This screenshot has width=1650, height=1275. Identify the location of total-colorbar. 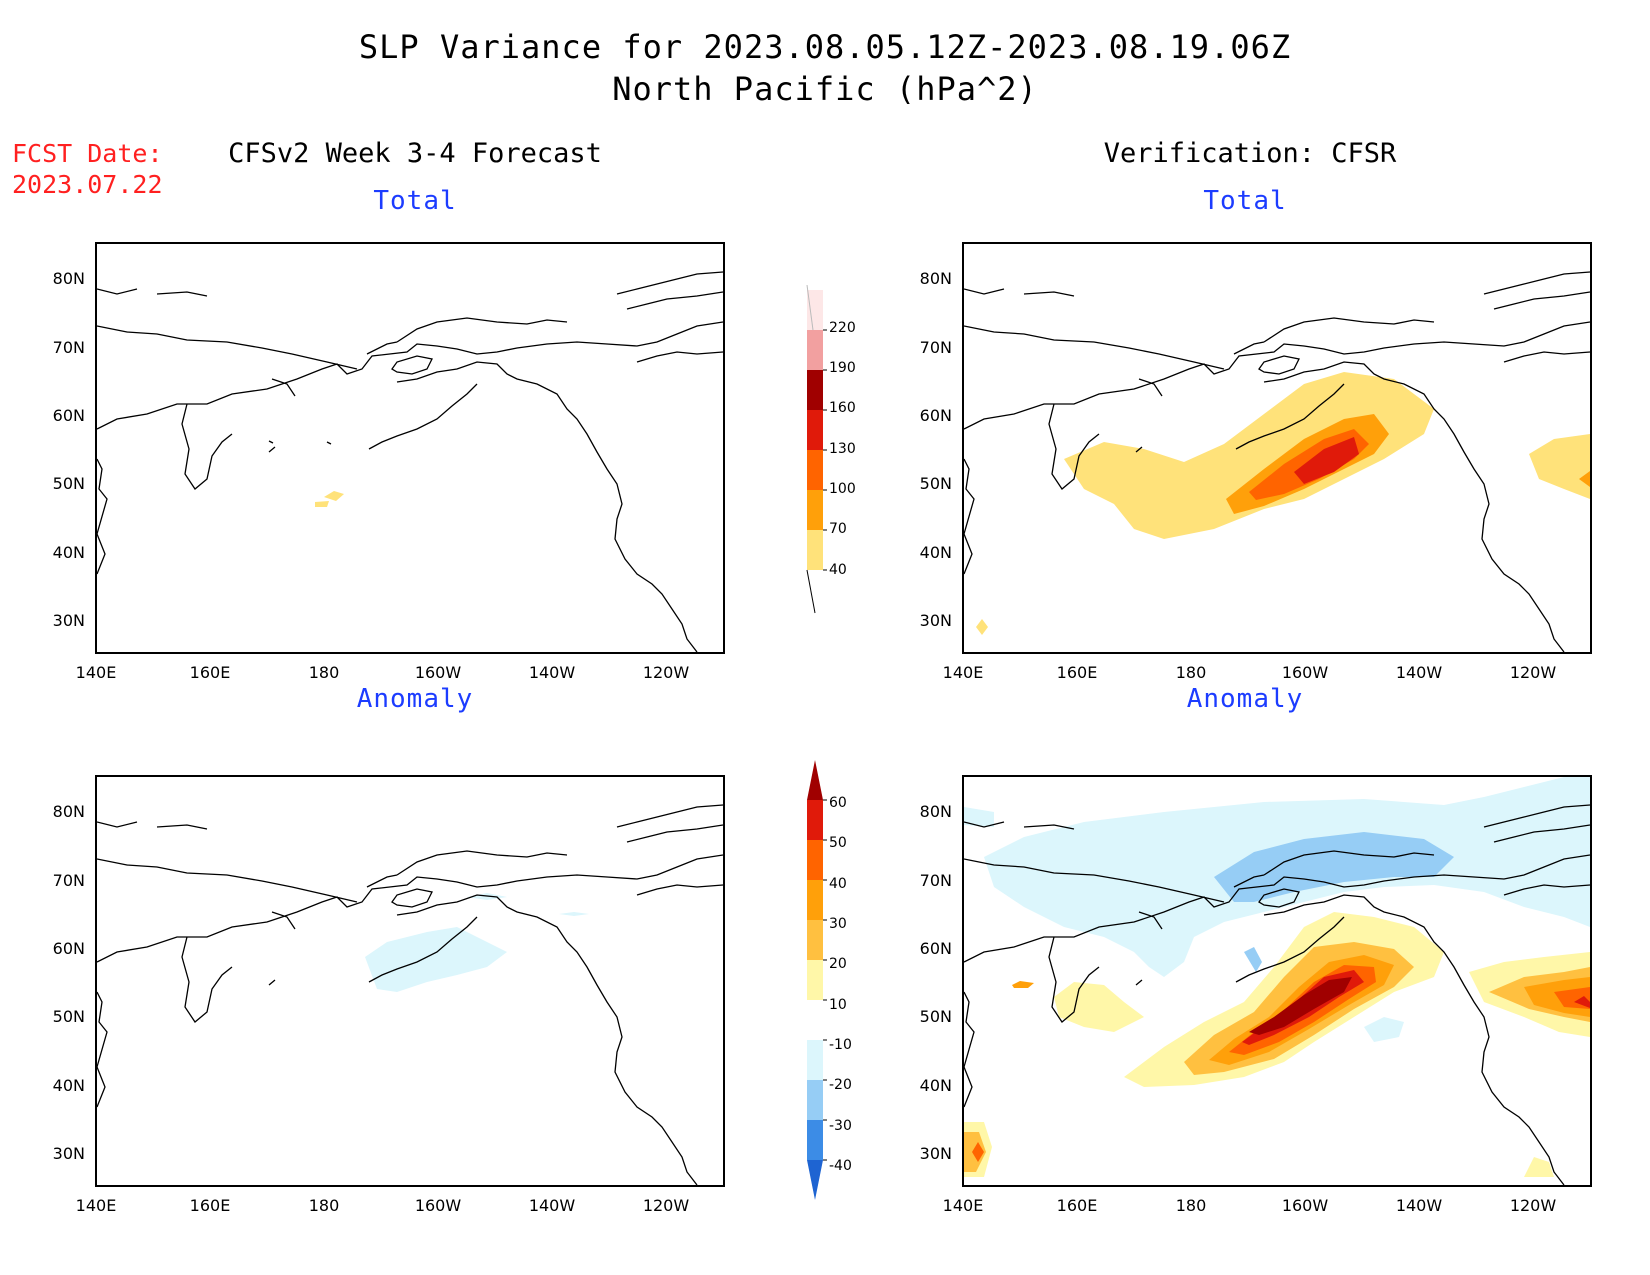
(825, 449).